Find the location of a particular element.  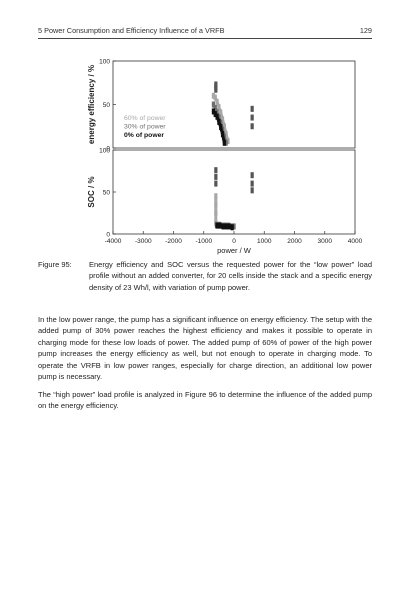

x-tick-label: -2000 is located at coordinates (173, 241).